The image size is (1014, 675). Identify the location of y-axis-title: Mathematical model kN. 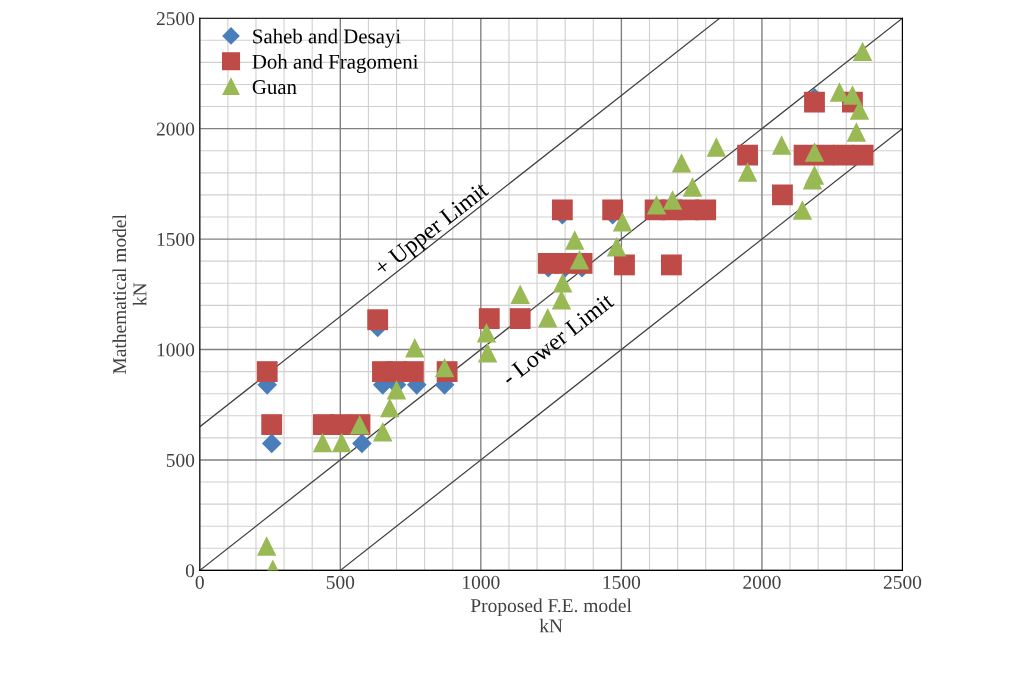
(129, 294).